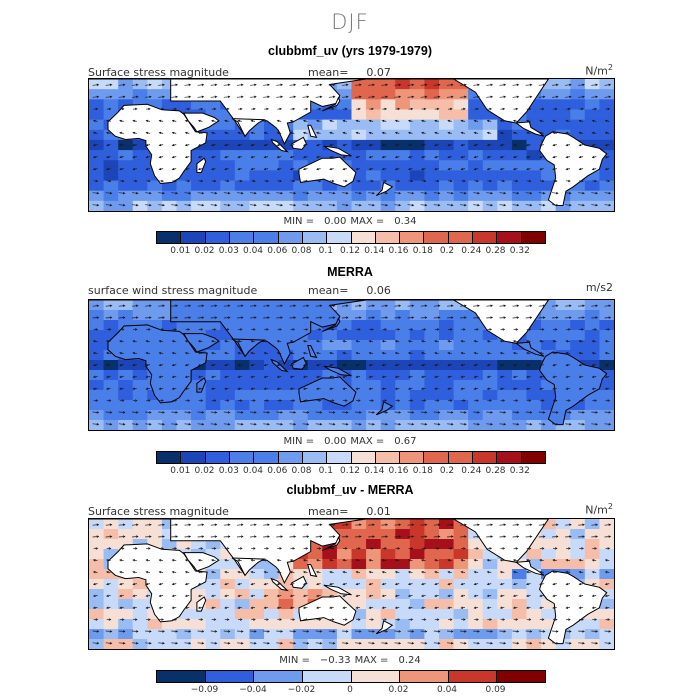 The width and height of the screenshot is (700, 700). I want to click on landmass-sumatra, so click(279, 365).